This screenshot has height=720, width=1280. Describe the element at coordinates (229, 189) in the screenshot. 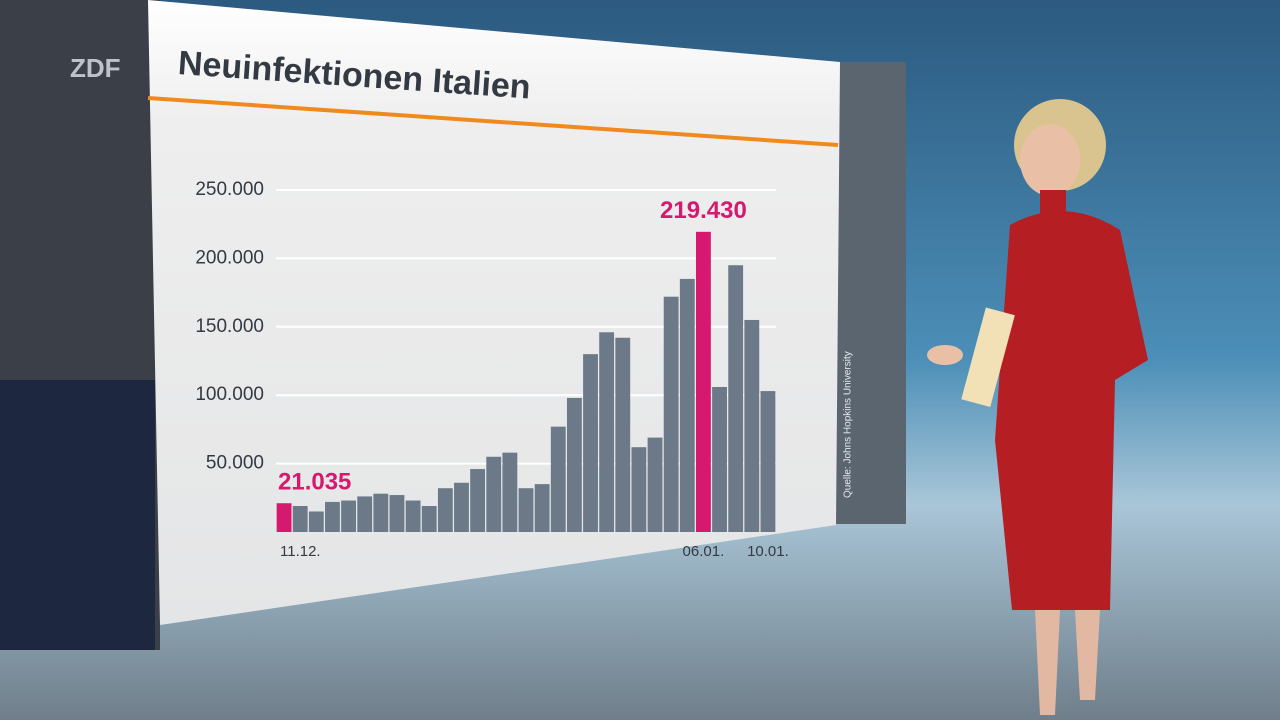

I see `y-tick-label: 250.000` at that location.